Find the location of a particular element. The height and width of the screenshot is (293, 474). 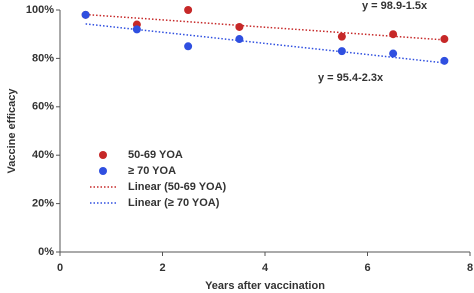

legend-label: 50-69 YOA is located at coordinates (155, 155).